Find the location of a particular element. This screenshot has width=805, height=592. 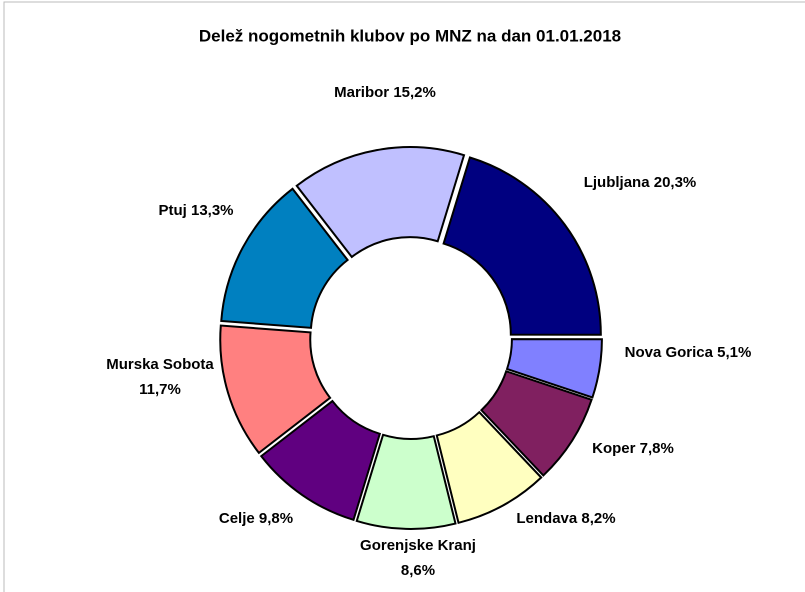

data-label: Maribor 15,2% is located at coordinates (385, 92).